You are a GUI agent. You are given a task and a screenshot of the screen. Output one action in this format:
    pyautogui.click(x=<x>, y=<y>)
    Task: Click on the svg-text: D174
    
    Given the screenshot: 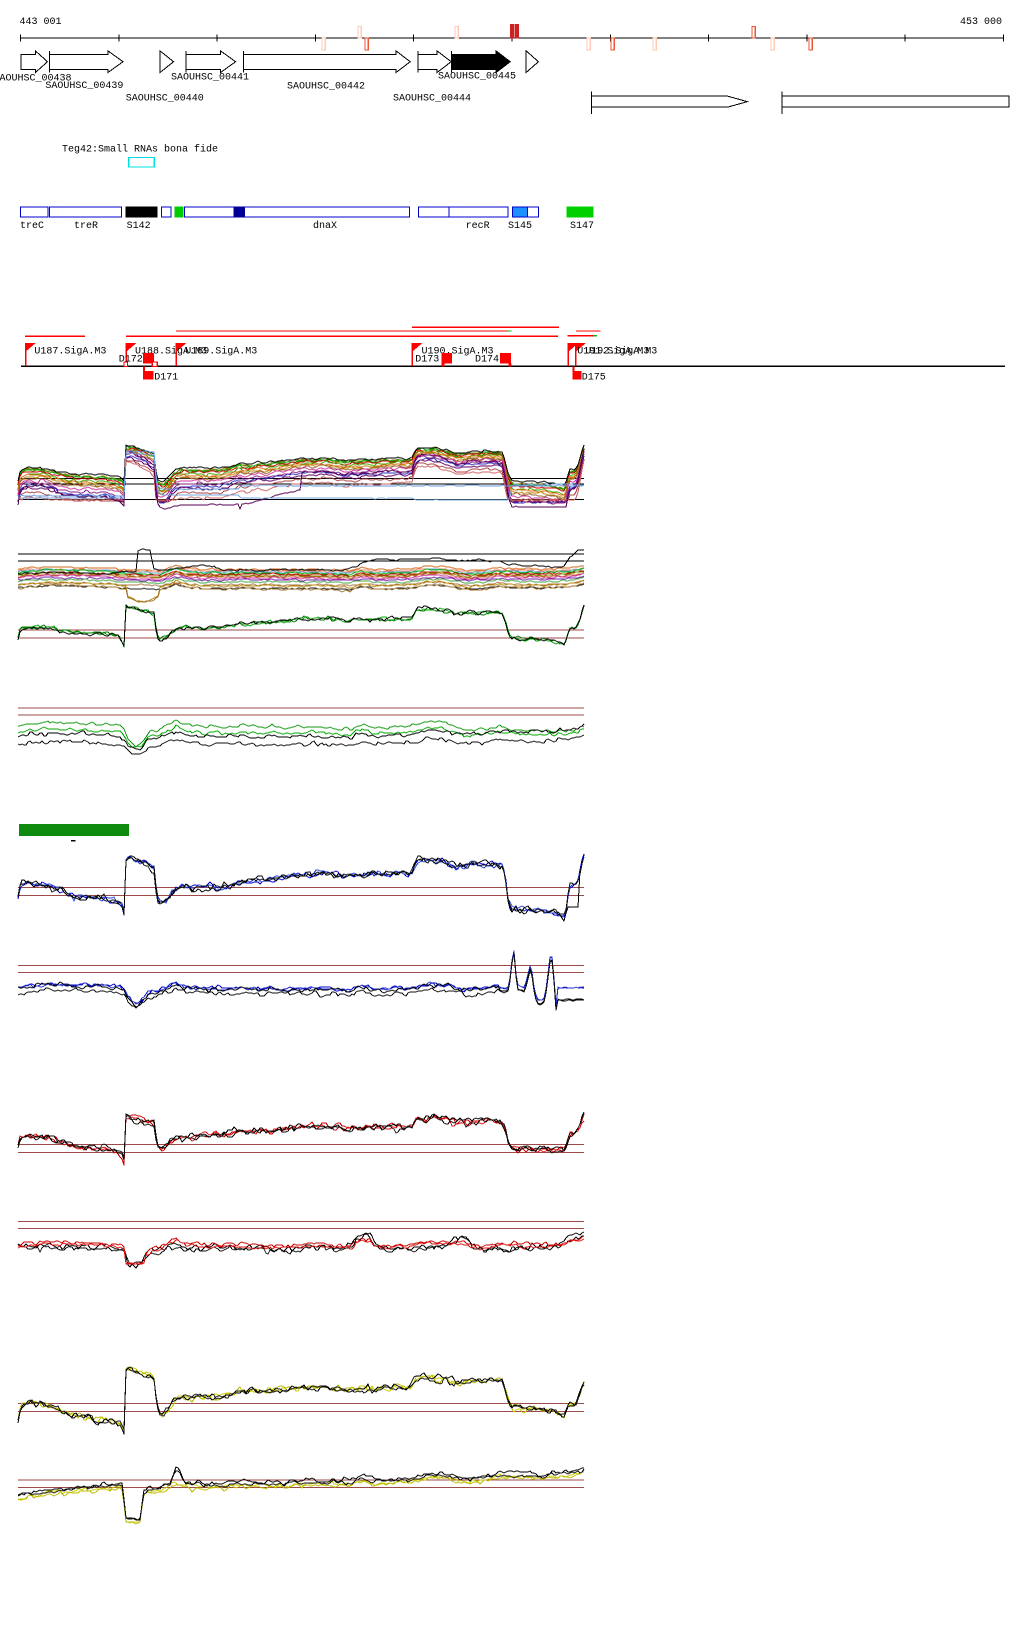 What is the action you would take?
    pyautogui.click(x=487, y=359)
    